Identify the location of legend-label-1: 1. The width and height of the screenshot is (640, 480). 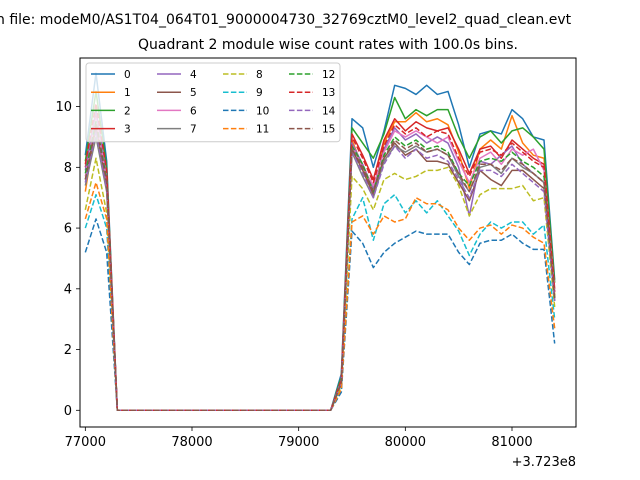
(127, 93).